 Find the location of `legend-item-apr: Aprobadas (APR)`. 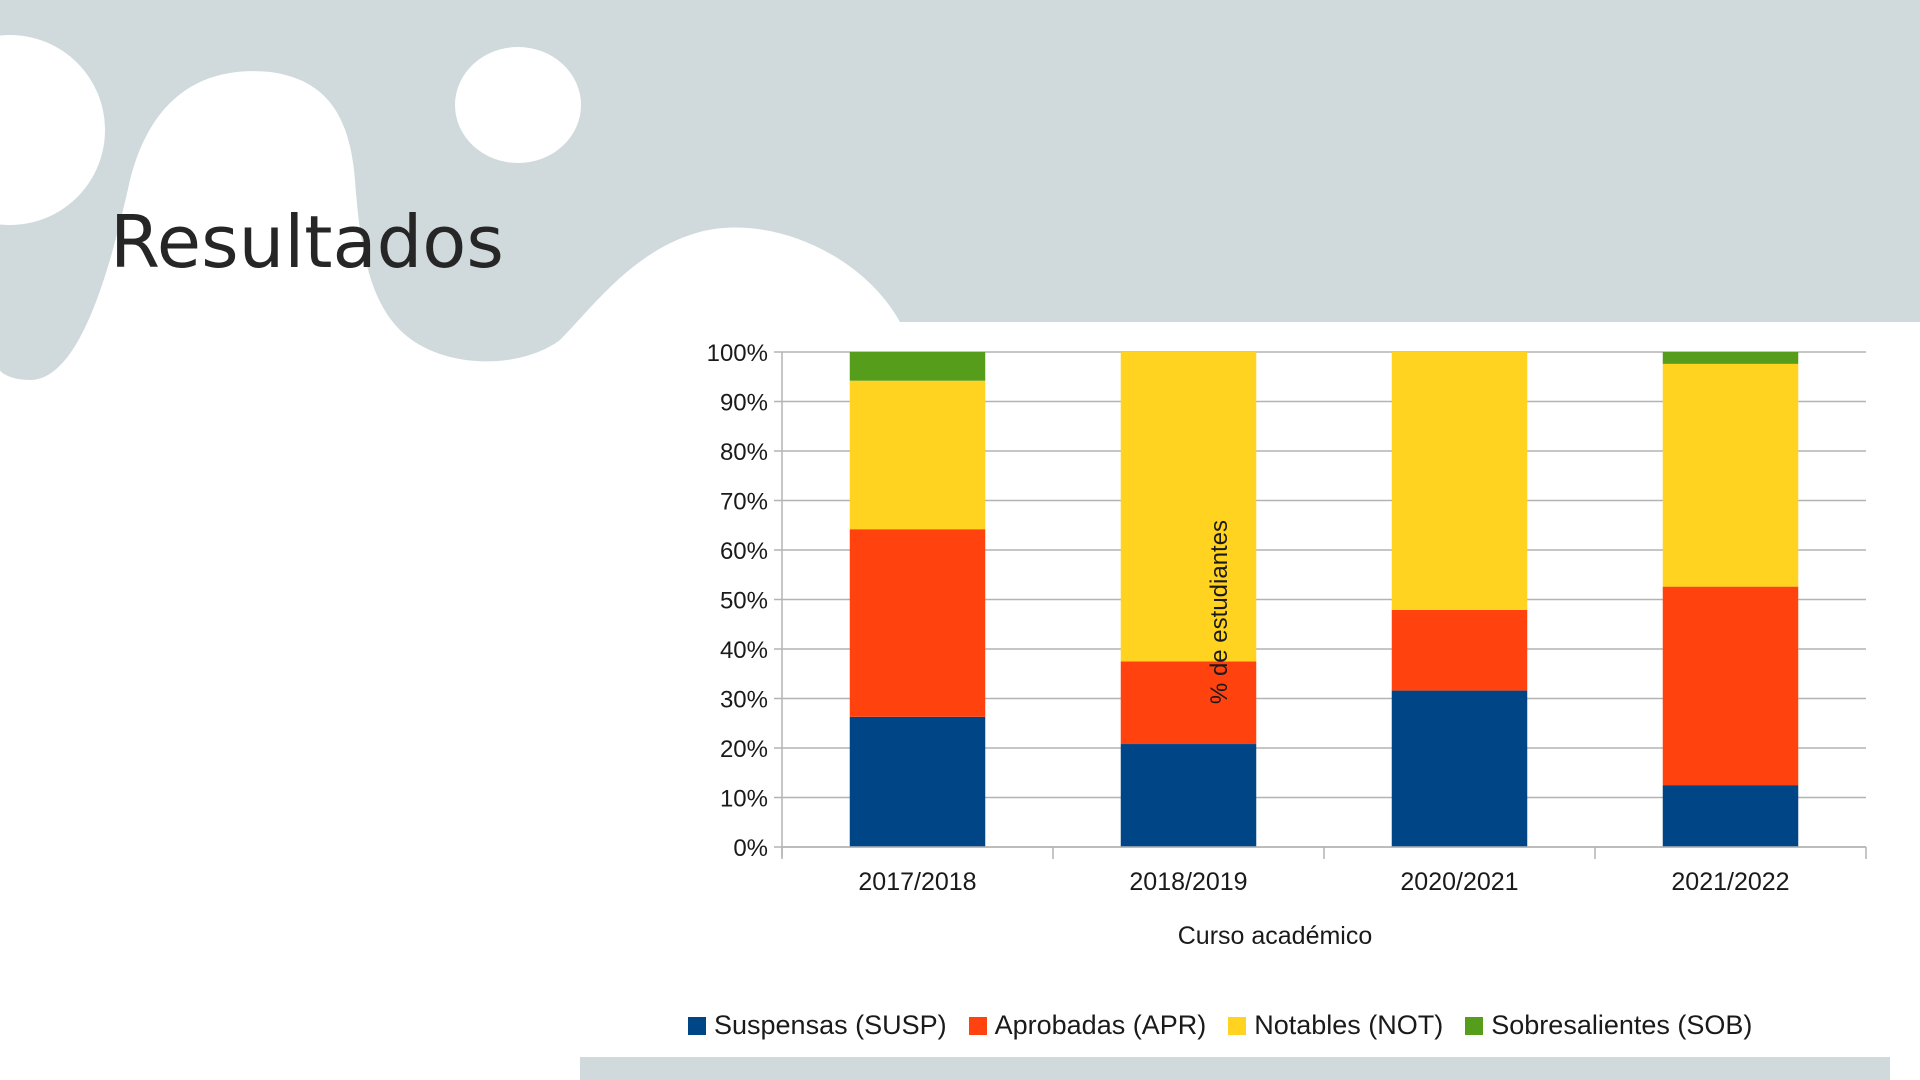

legend-item-apr: Aprobadas (APR) is located at coordinates (1087, 1025).